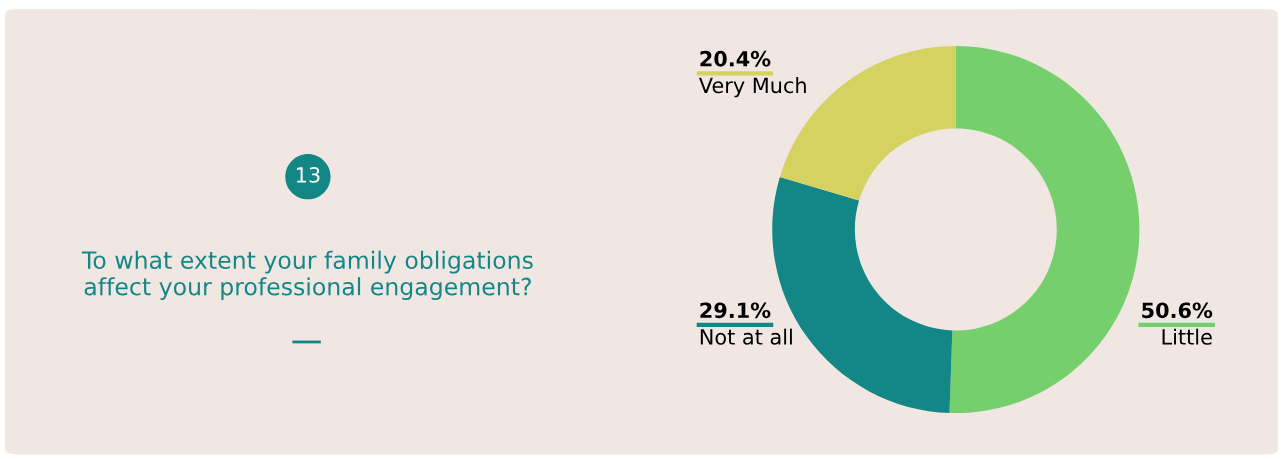 The image size is (1283, 459). What do you see at coordinates (1177, 310) in the screenshot?
I see `data-label: 50.6%` at bounding box center [1177, 310].